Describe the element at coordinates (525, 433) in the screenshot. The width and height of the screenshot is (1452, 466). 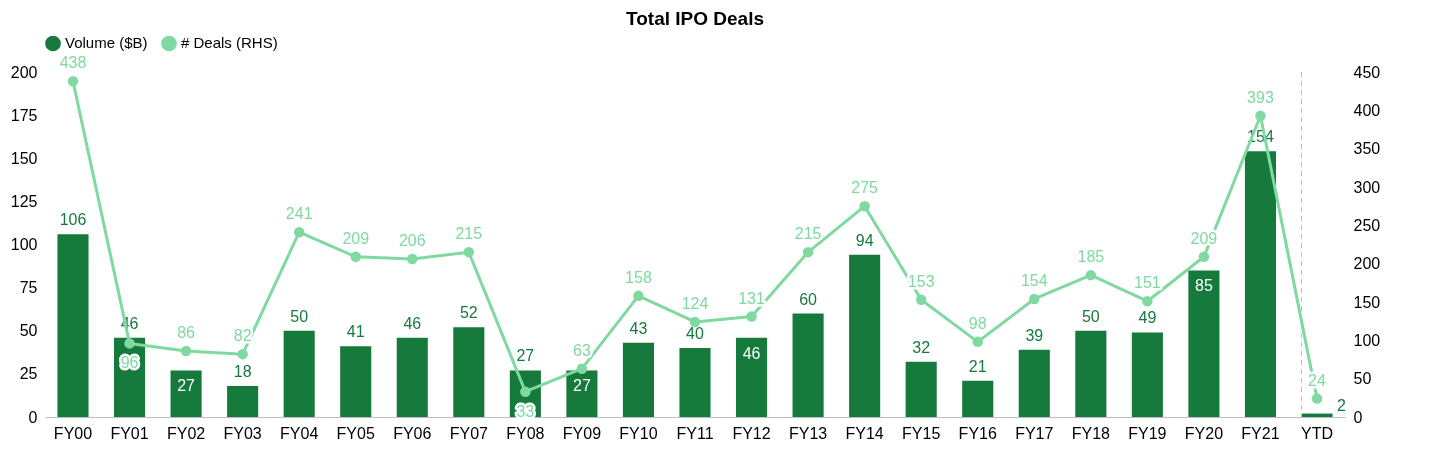
I see `x-tick-label: FY08` at that location.